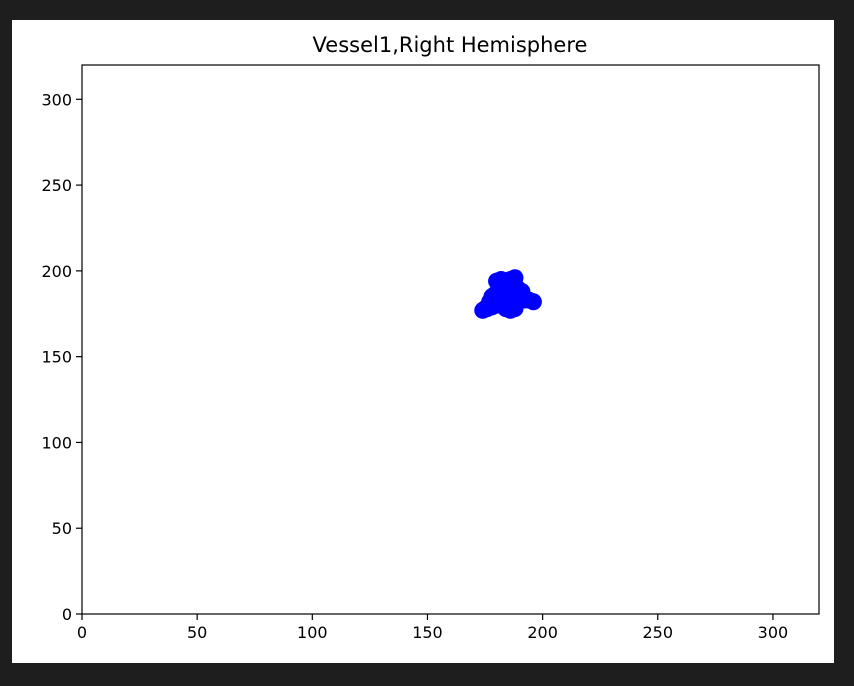 The height and width of the screenshot is (686, 854). I want to click on x-tick-label: 0, so click(82, 632).